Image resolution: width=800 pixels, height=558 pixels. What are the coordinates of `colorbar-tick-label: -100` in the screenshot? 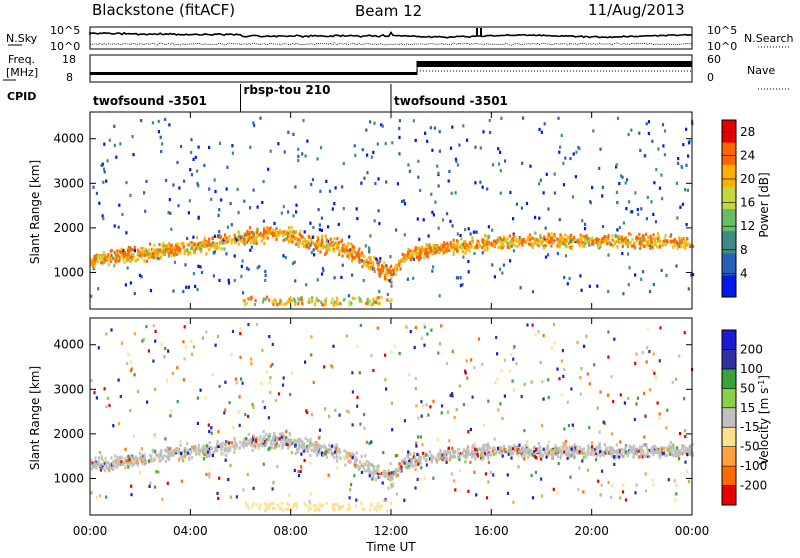 It's located at (753, 466).